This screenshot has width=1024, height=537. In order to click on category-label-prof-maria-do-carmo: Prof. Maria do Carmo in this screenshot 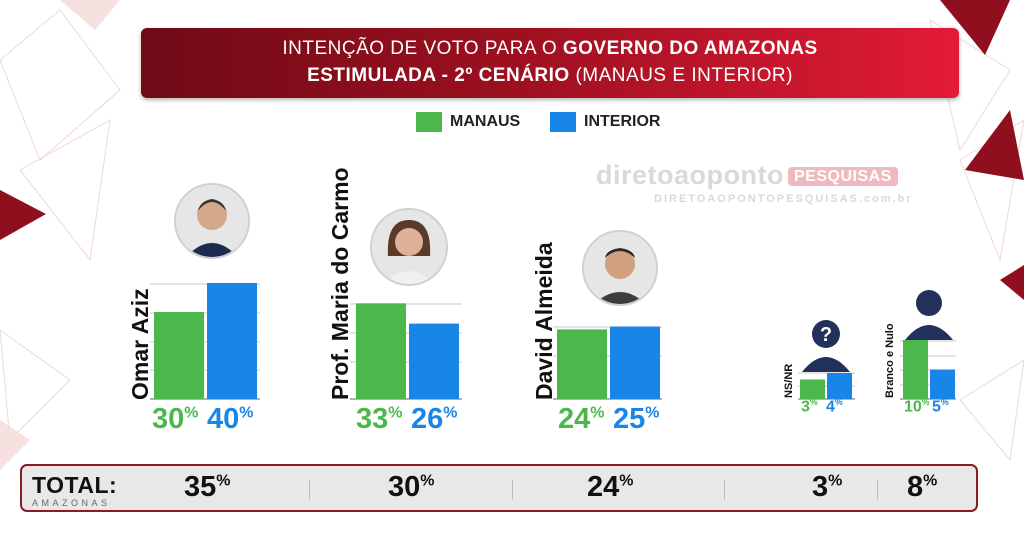, I will do `click(340, 283)`.